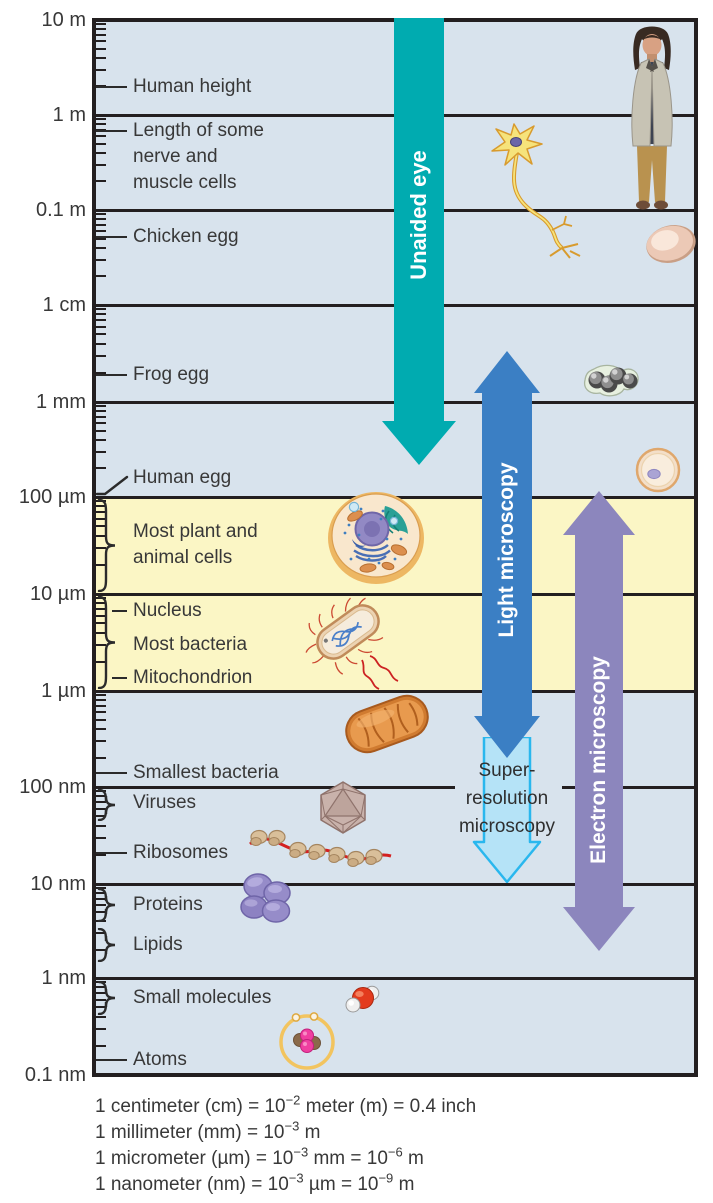 The width and height of the screenshot is (713, 1203). I want to click on scale-label: 10 µm, so click(58, 594).